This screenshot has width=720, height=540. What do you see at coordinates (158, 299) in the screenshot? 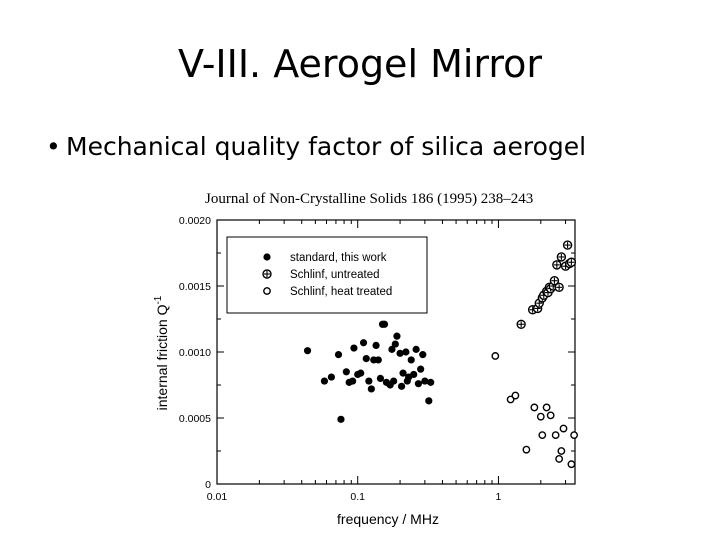
I see `y-axis-label-exponent: -1` at bounding box center [158, 299].